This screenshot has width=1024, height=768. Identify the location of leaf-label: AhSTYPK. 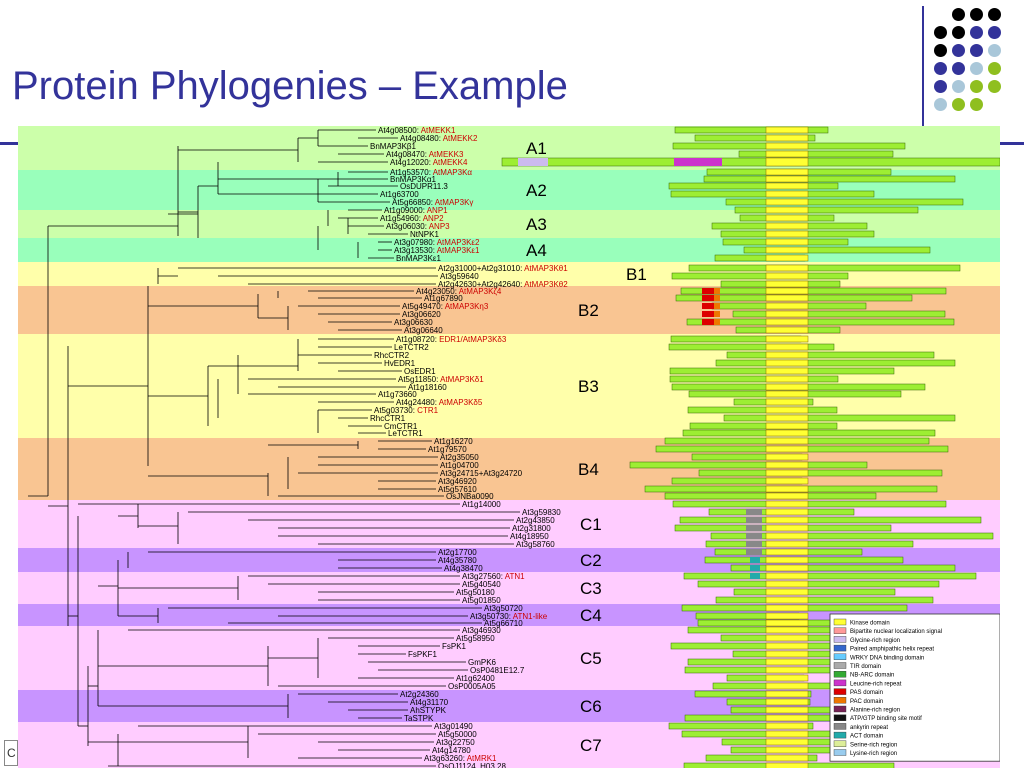
(428, 710).